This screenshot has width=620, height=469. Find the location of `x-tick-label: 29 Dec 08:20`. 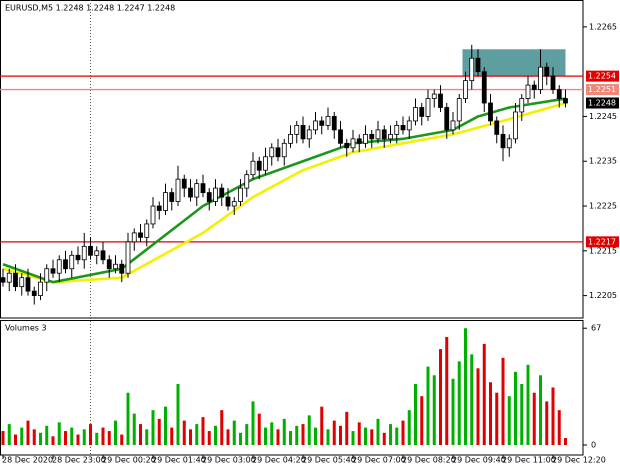

x-tick-label: 29 Dec 08:20 is located at coordinates (429, 460).